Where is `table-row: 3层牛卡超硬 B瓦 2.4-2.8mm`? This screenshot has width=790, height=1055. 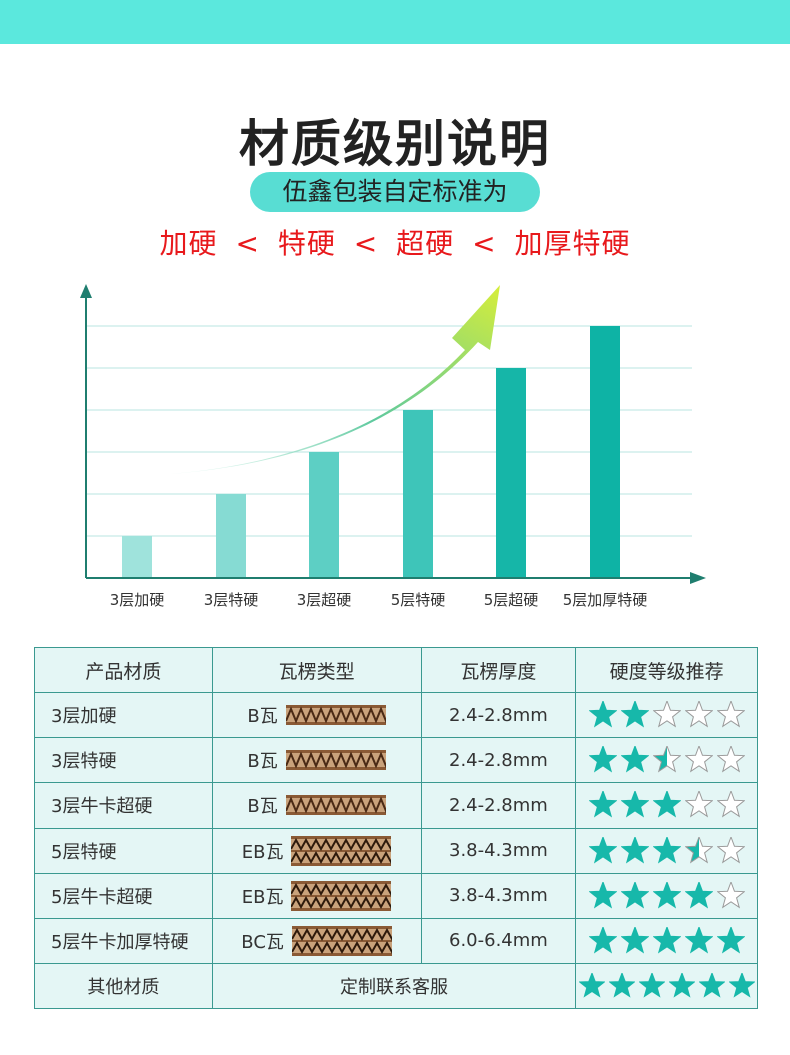 table-row: 3层牛卡超硬 B瓦 2.4-2.8mm is located at coordinates (396, 805).